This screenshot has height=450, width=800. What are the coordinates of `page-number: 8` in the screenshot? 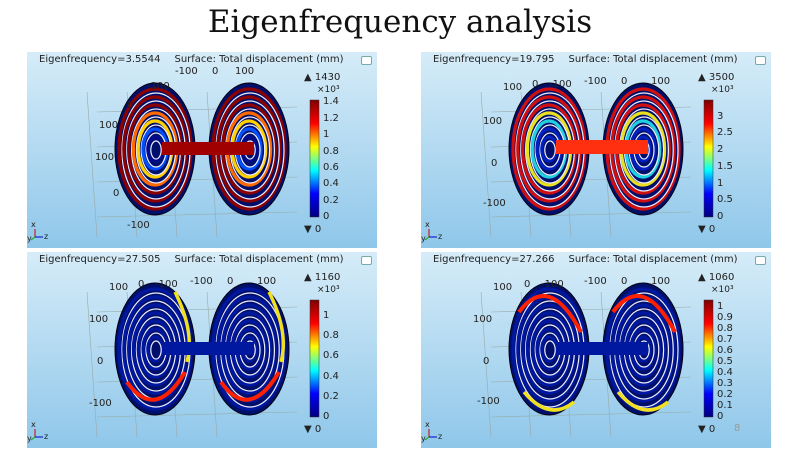 It's located at (737, 428).